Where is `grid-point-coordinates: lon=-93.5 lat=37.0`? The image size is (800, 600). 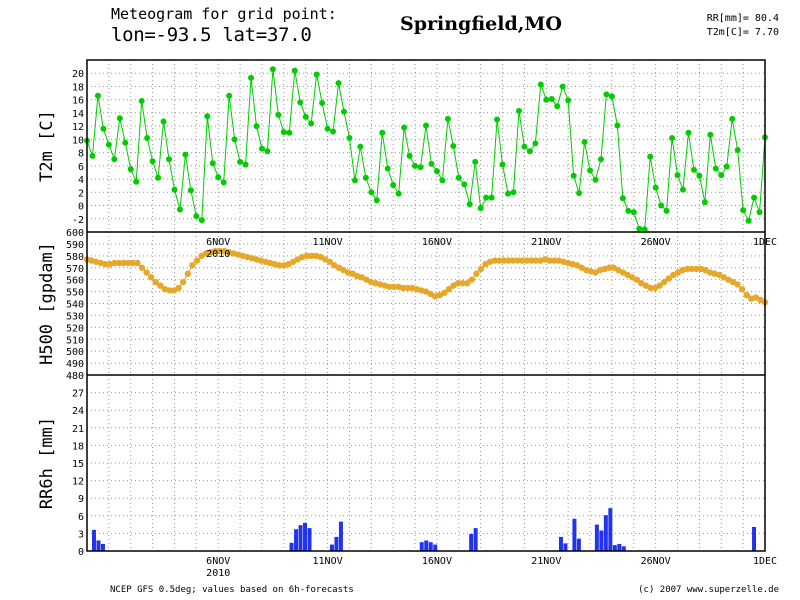 grid-point-coordinates: lon=-93.5 lat=37.0 is located at coordinates (211, 35).